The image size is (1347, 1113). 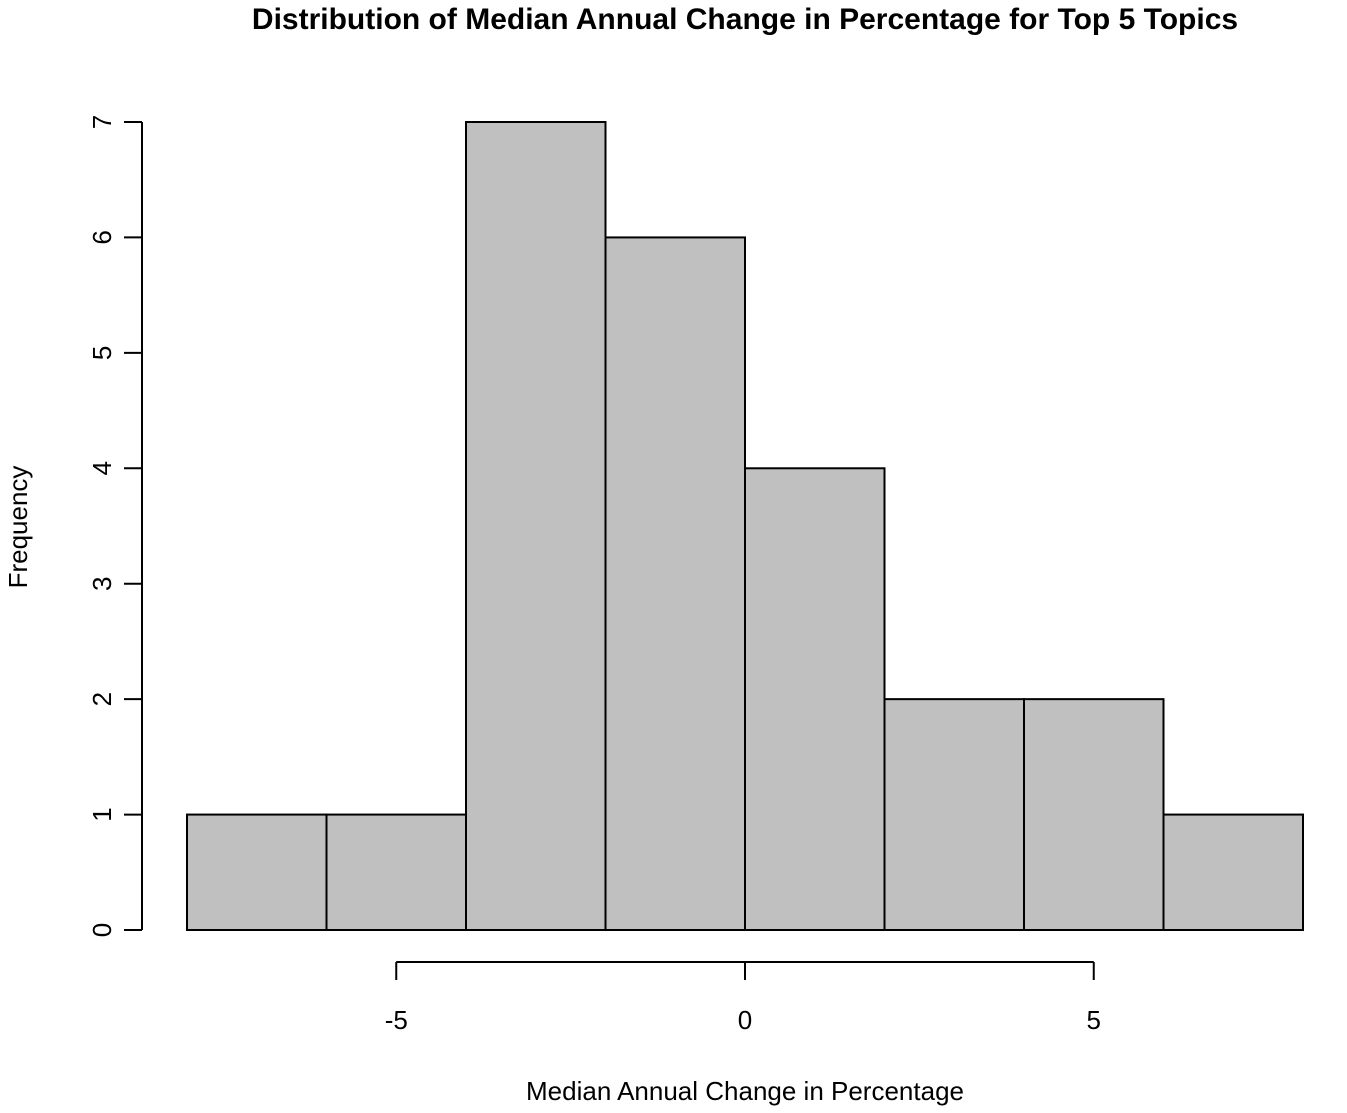 What do you see at coordinates (1094, 1020) in the screenshot?
I see `x-tick-label: 5` at bounding box center [1094, 1020].